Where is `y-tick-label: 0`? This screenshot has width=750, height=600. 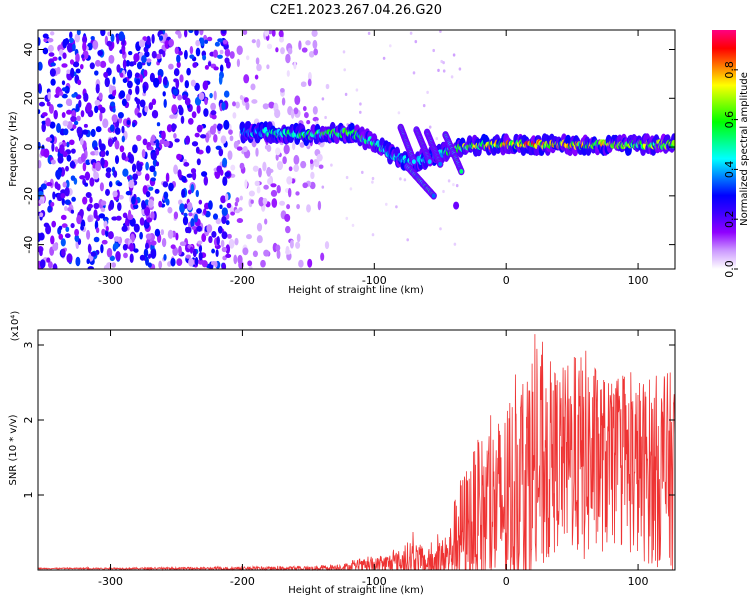 y-tick-label: 0 is located at coordinates (28, 147).